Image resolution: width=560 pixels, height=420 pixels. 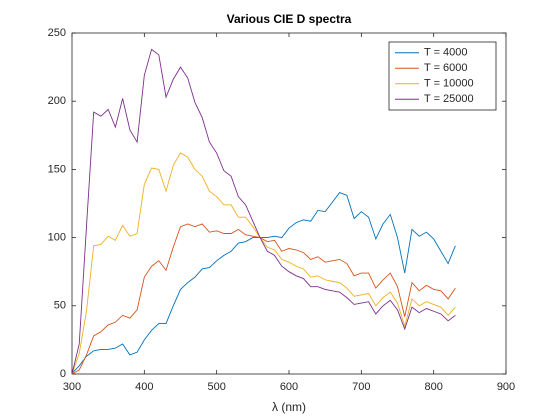 I want to click on x-tick-label: 900, so click(x=506, y=387).